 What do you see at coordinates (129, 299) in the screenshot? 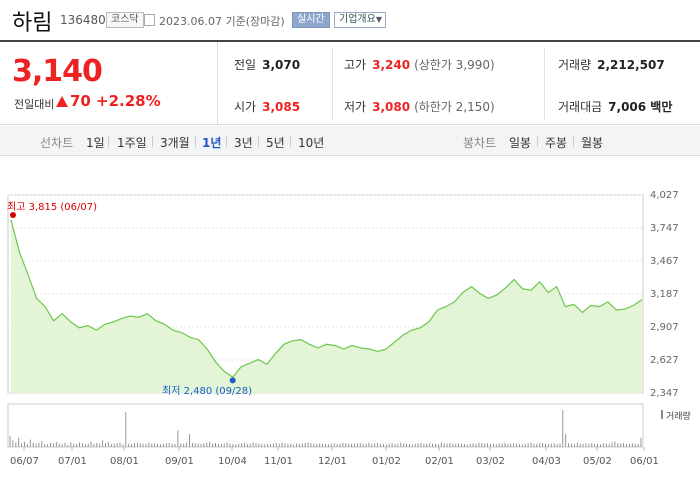
I see `chart-annotations: 최고 3,815 (06/07) 최저 2,480 (09/28)` at bounding box center [129, 299].